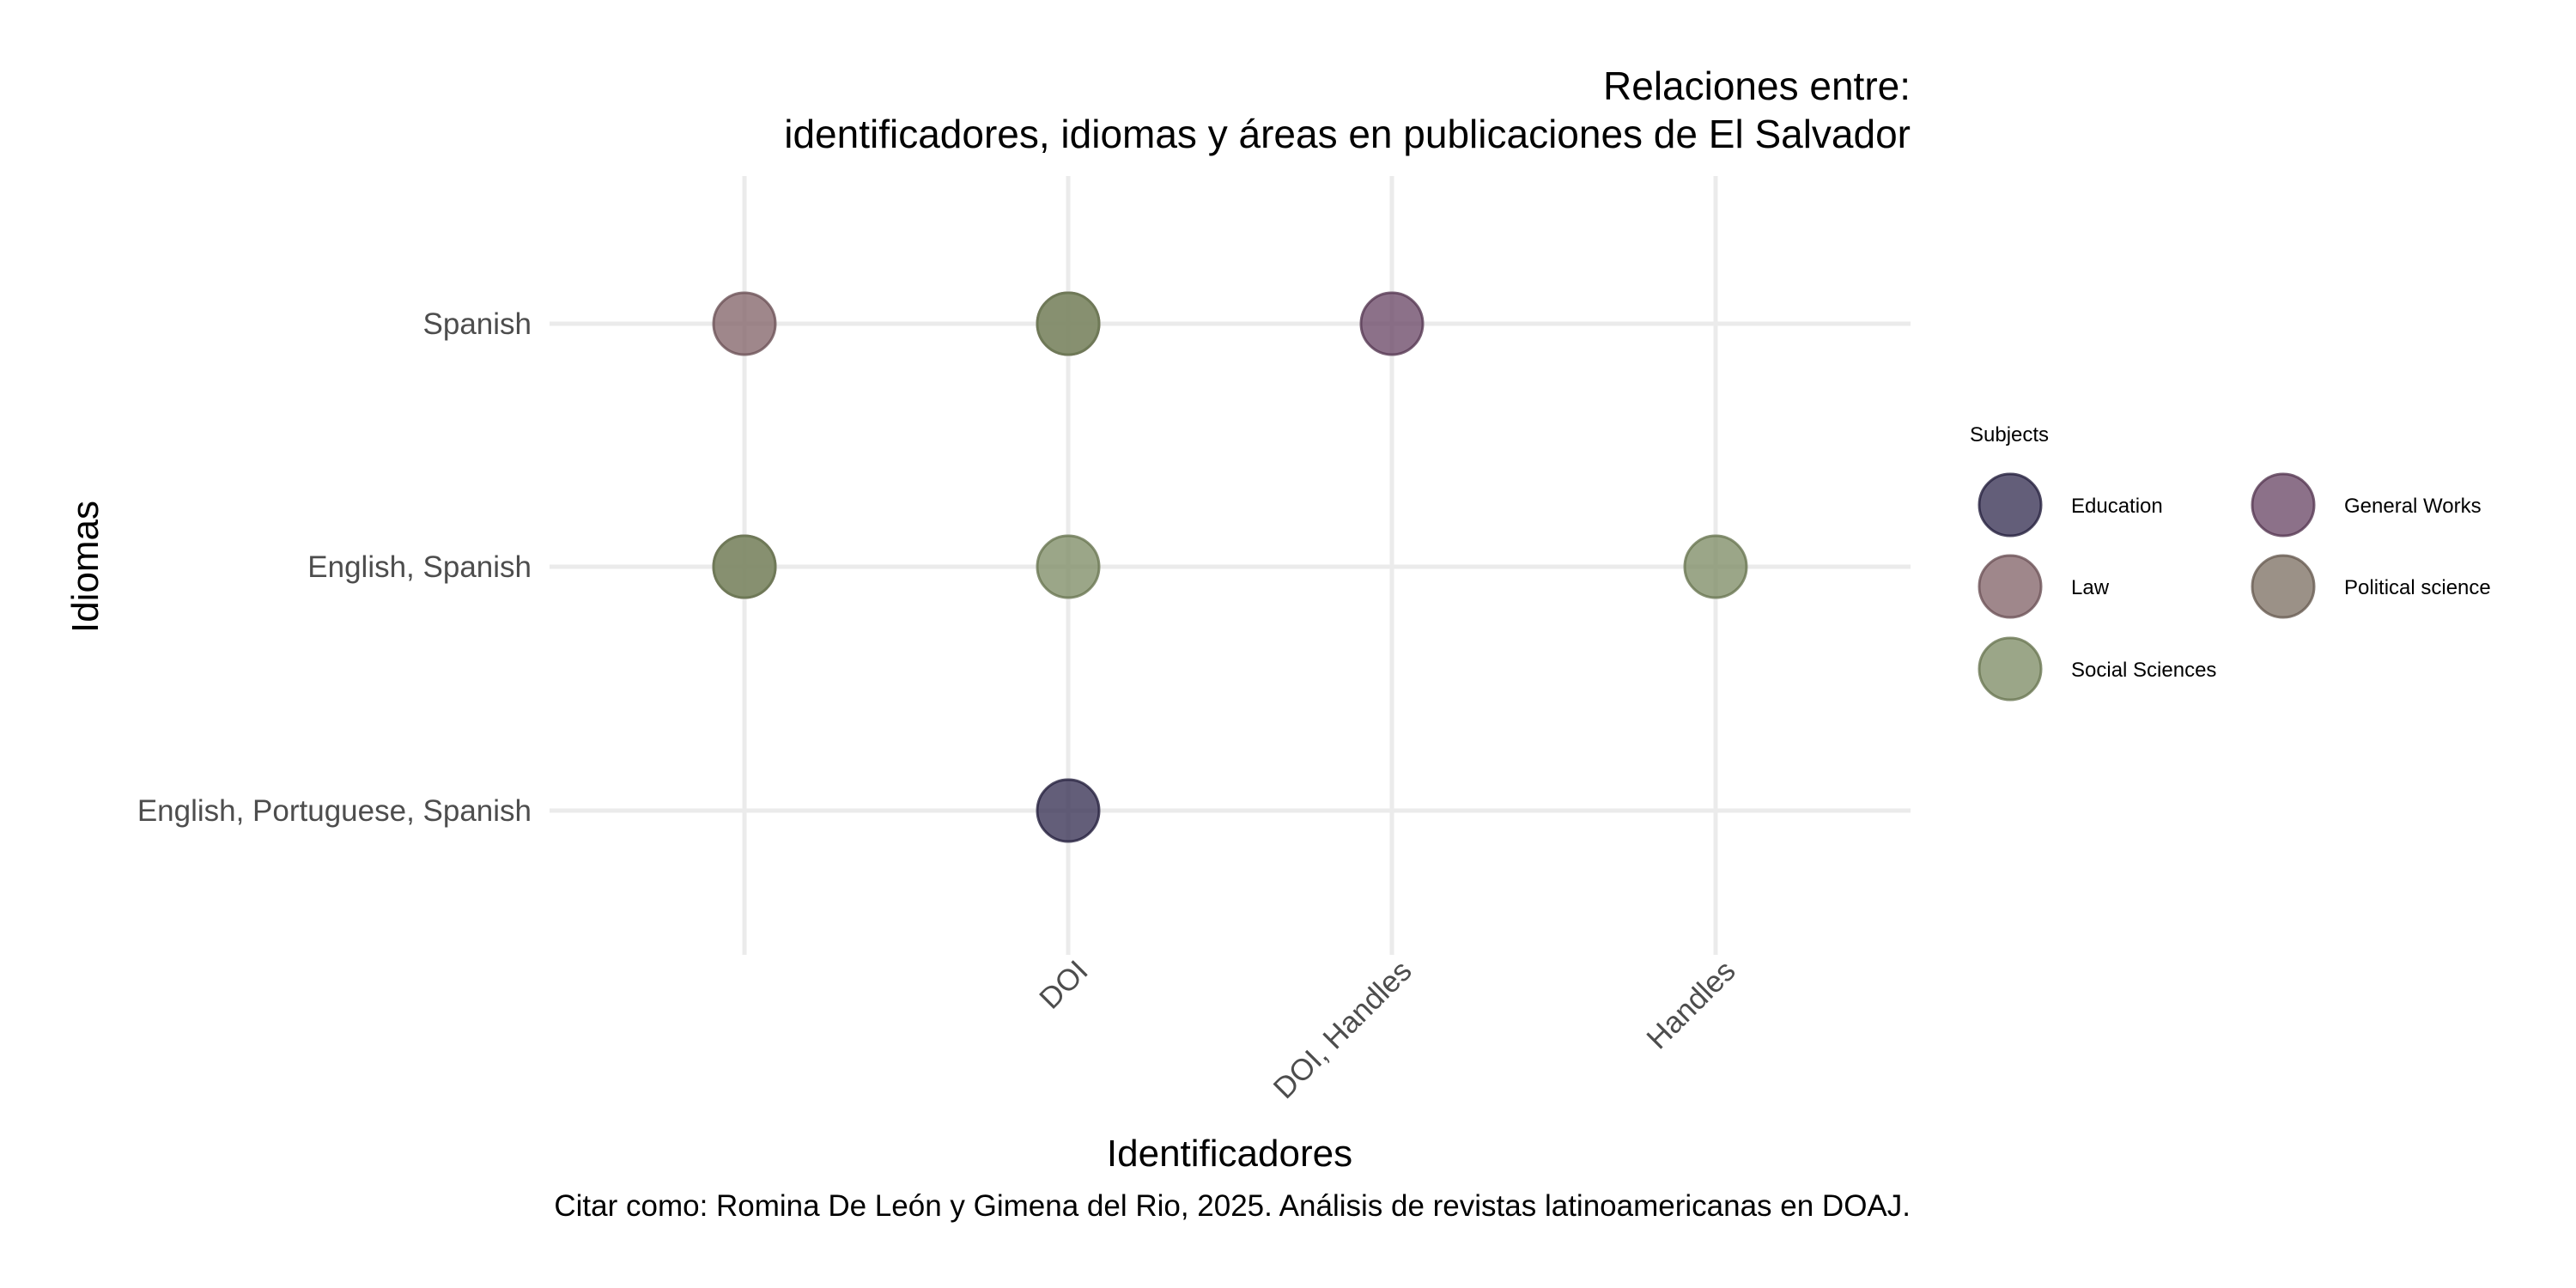 The image size is (2576, 1288). What do you see at coordinates (2010, 435) in the screenshot?
I see `legend-title: Subjects` at bounding box center [2010, 435].